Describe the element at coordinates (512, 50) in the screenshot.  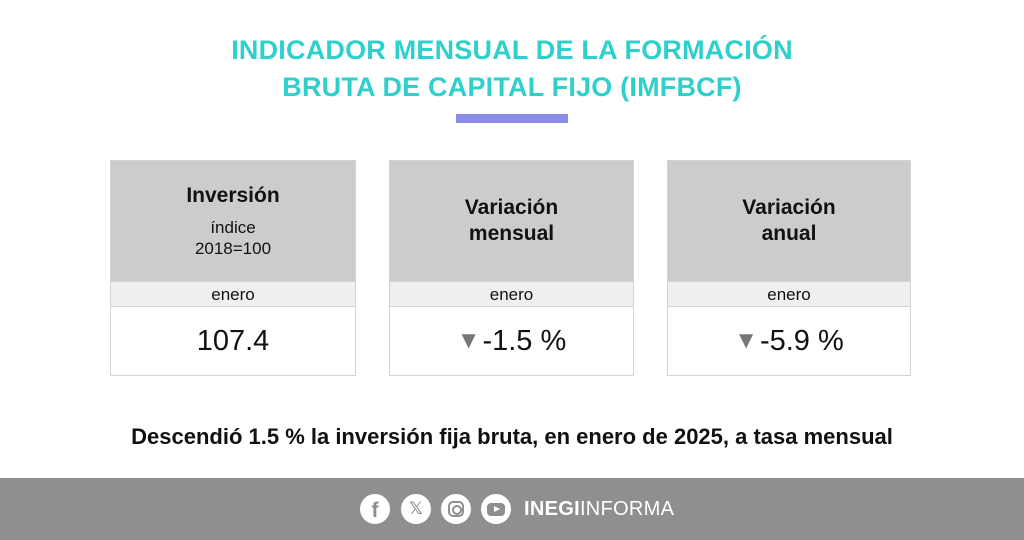
I see `title-line-1: INDICADOR MENSUAL DE LA FORMACIÓN` at that location.